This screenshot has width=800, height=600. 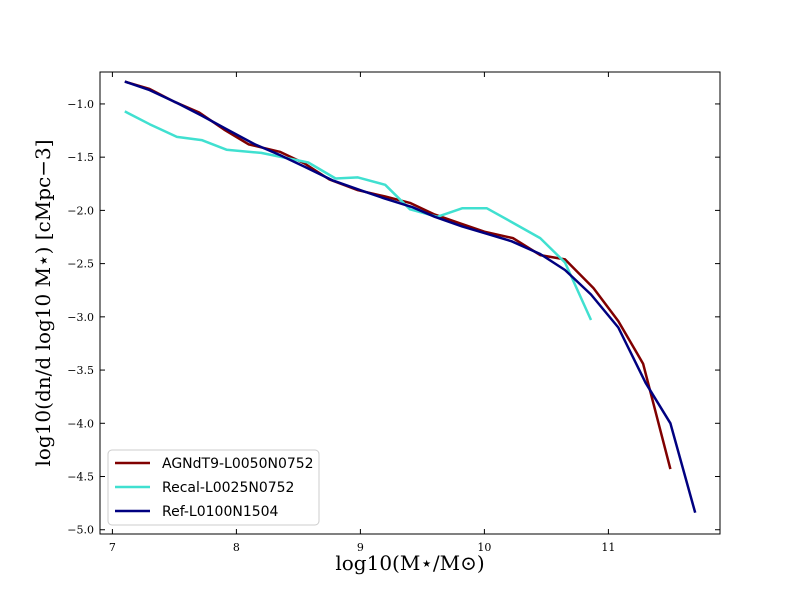 I want to click on legend-label-agndt9: AGNdT9-L0050N0752, so click(x=238, y=464).